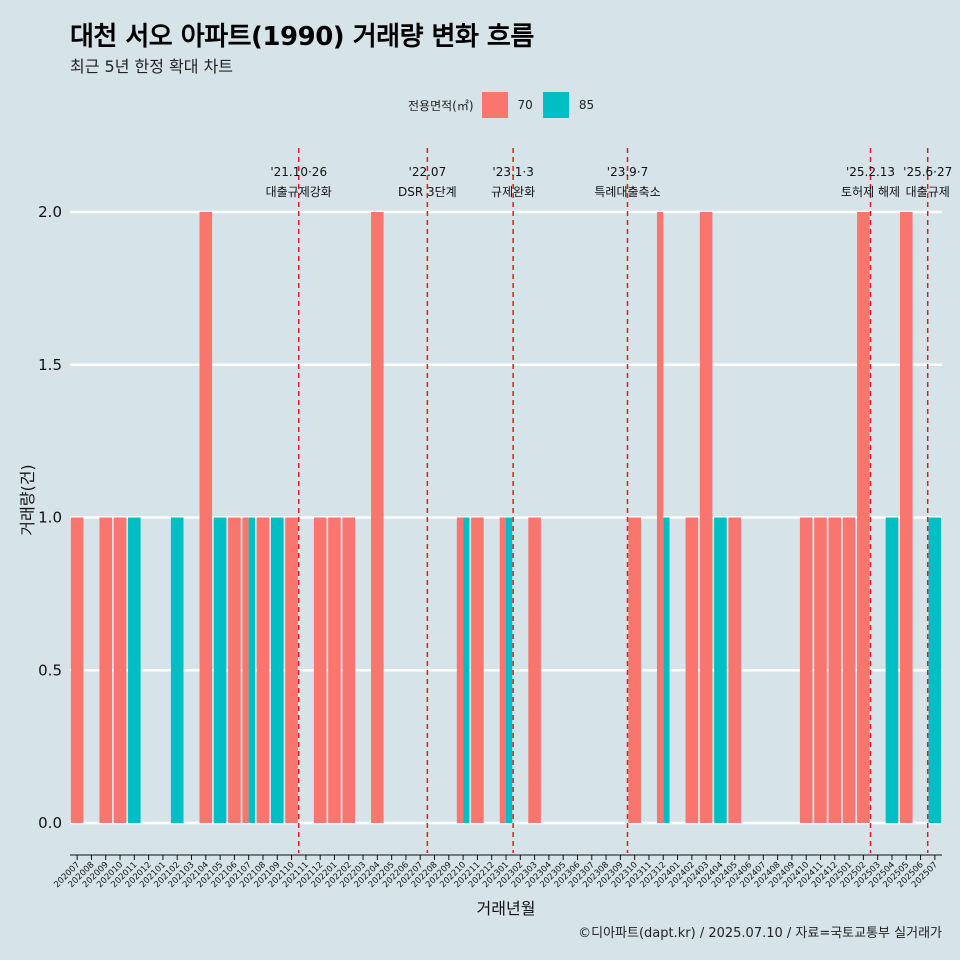  What do you see at coordinates (299, 192) in the screenshot?
I see `event-label-0: 대출규제강화` at bounding box center [299, 192].